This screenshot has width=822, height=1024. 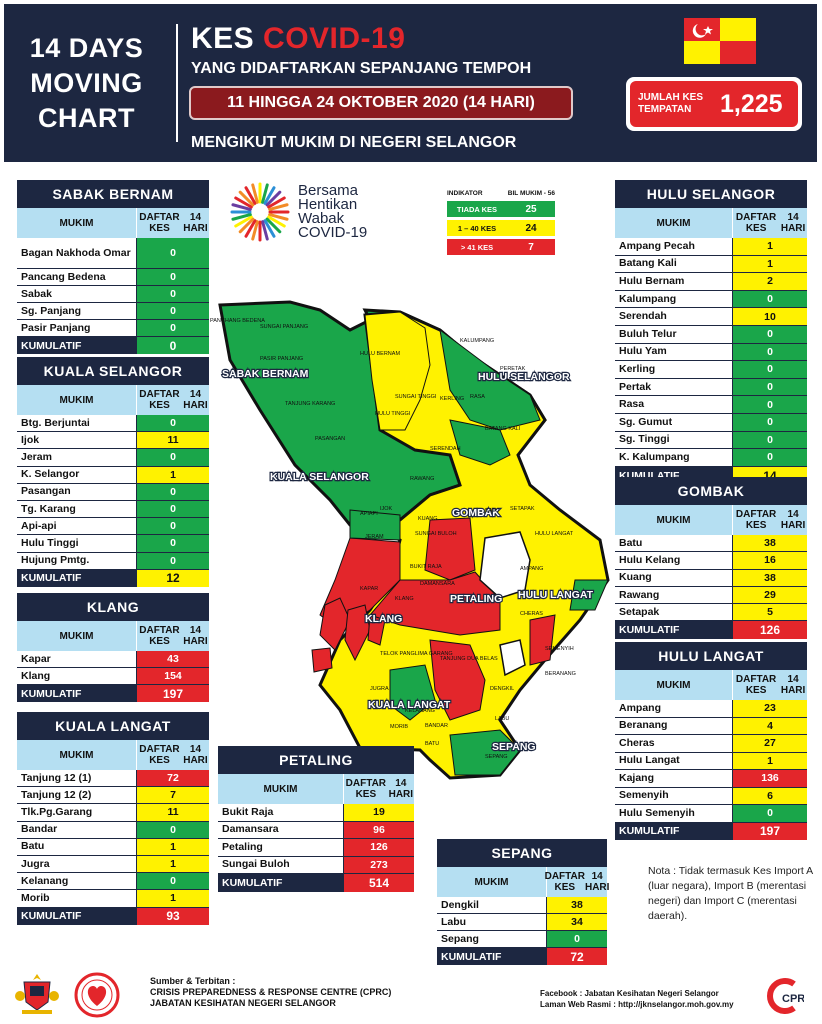 I want to click on table-row: Rasa 0, so click(x=711, y=405).